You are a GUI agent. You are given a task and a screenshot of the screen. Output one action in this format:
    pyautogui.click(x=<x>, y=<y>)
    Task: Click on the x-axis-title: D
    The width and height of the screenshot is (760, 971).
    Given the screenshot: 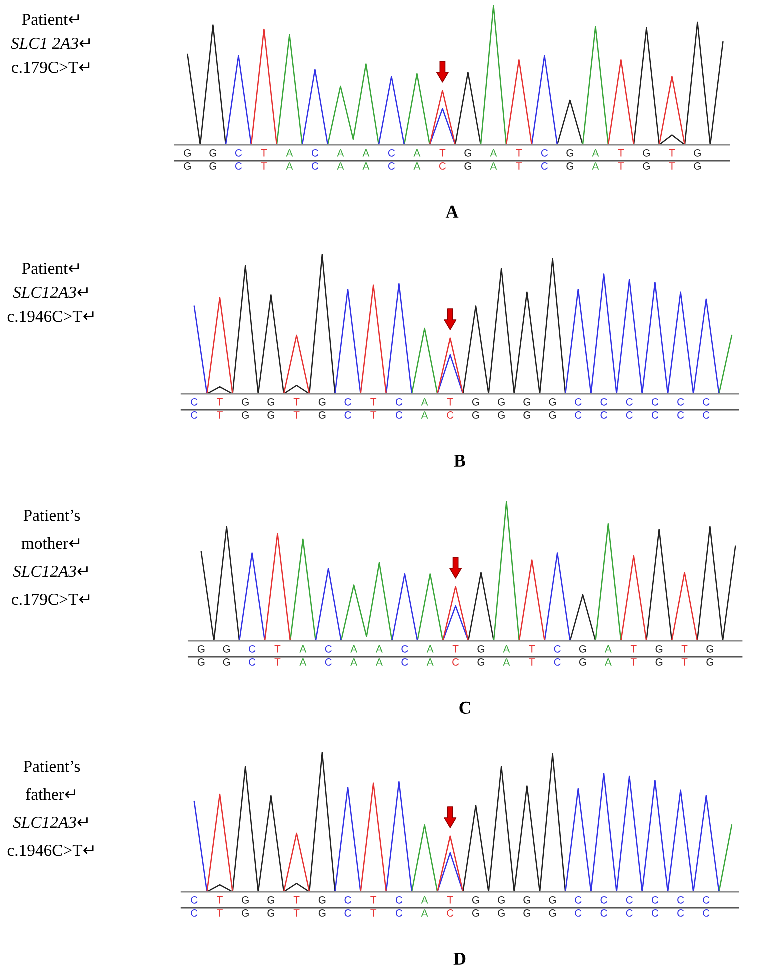 What is the action you would take?
    pyautogui.click(x=460, y=959)
    